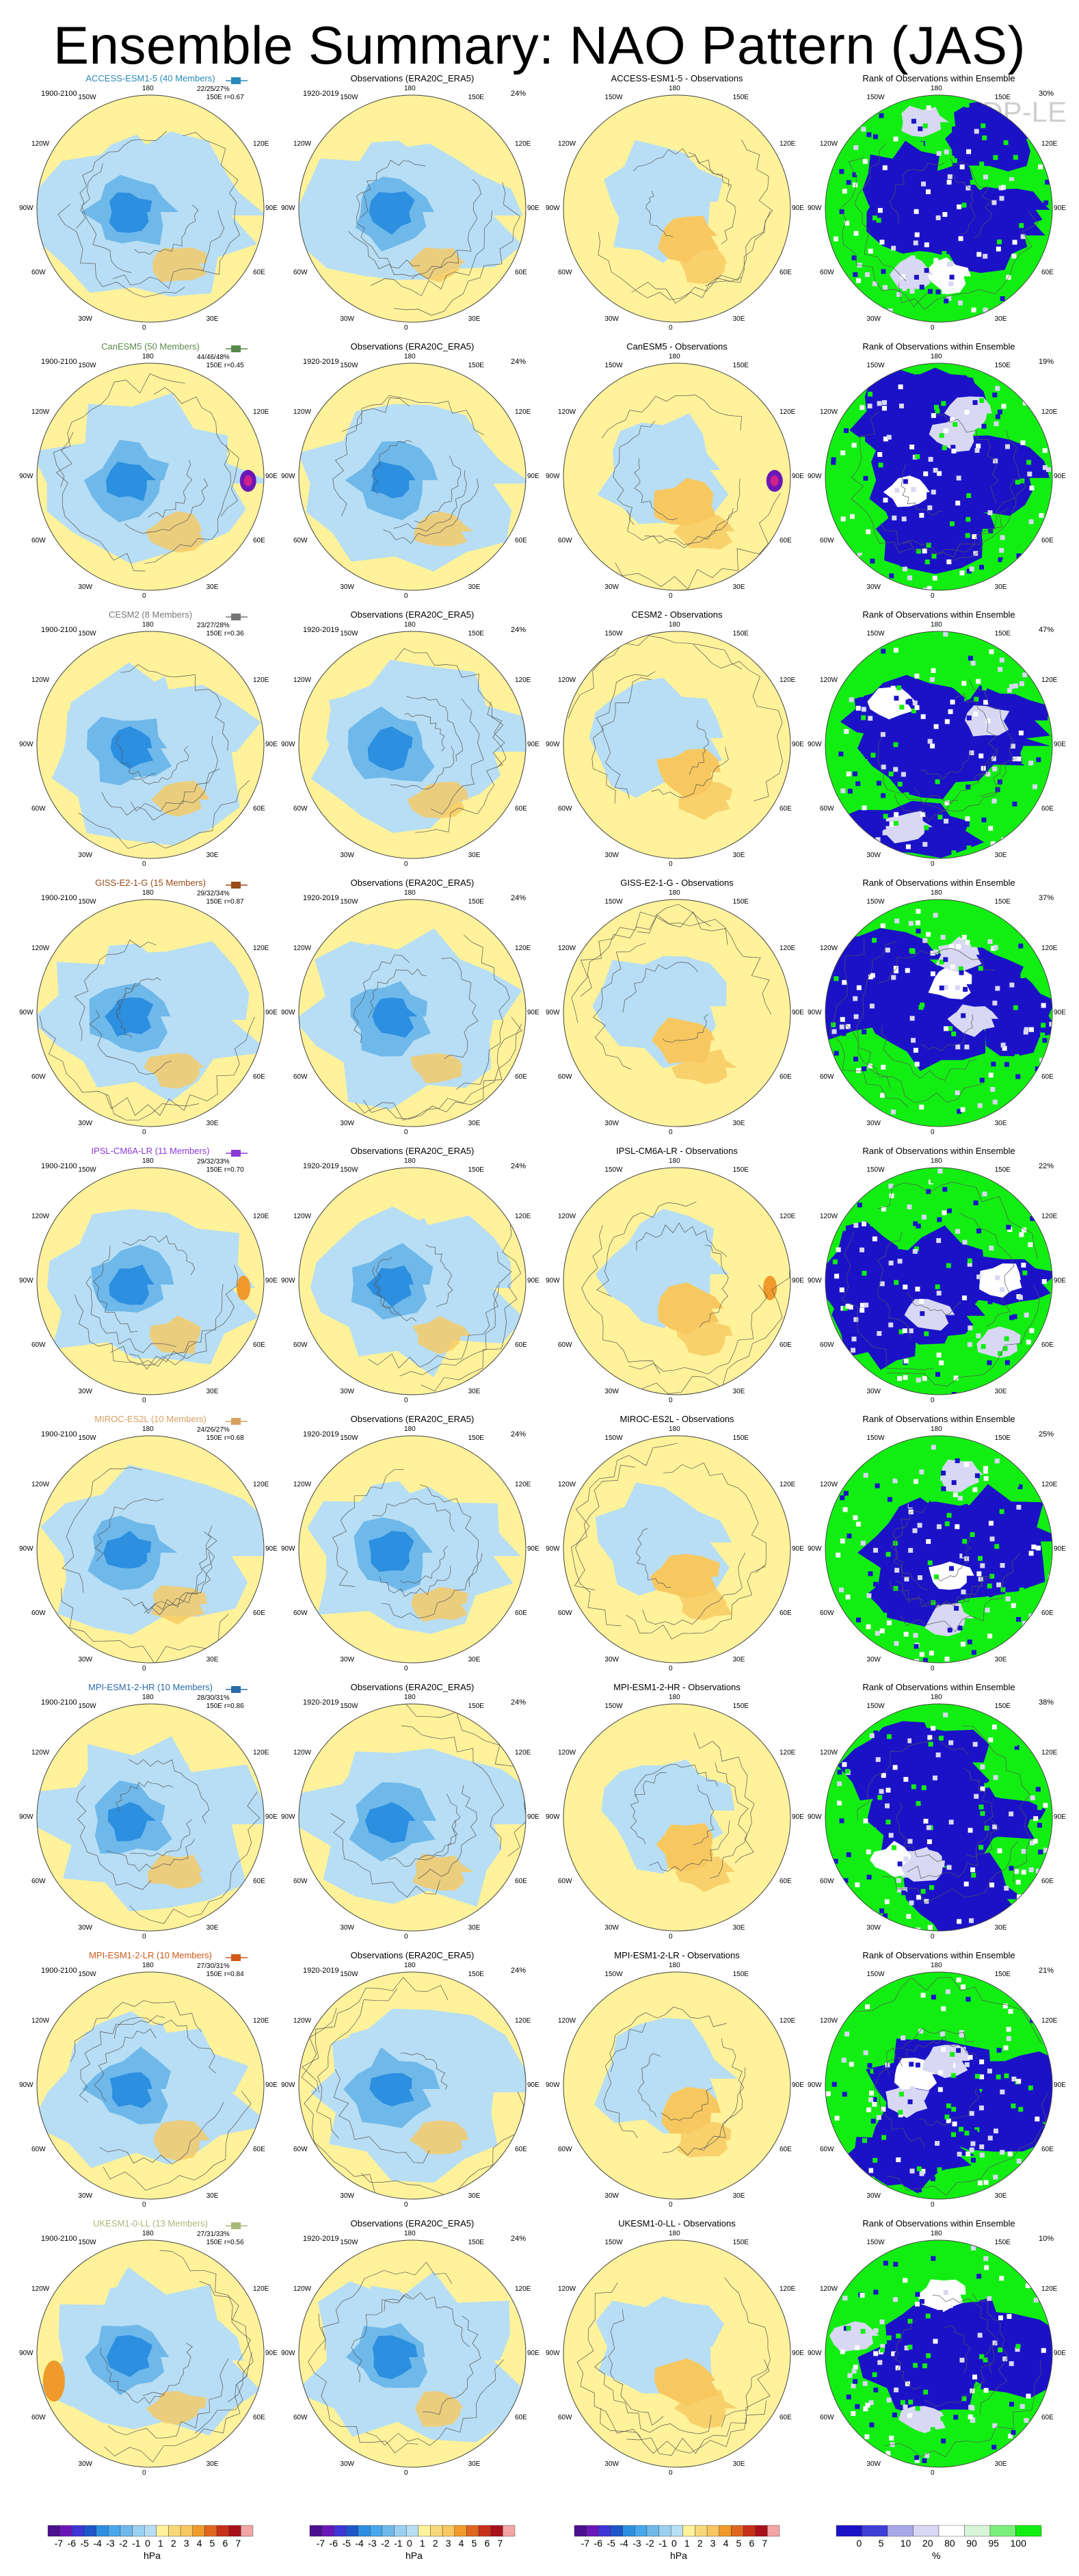 This screenshot has height=2576, width=1079. I want to click on rank-pct: 37%, so click(1046, 898).